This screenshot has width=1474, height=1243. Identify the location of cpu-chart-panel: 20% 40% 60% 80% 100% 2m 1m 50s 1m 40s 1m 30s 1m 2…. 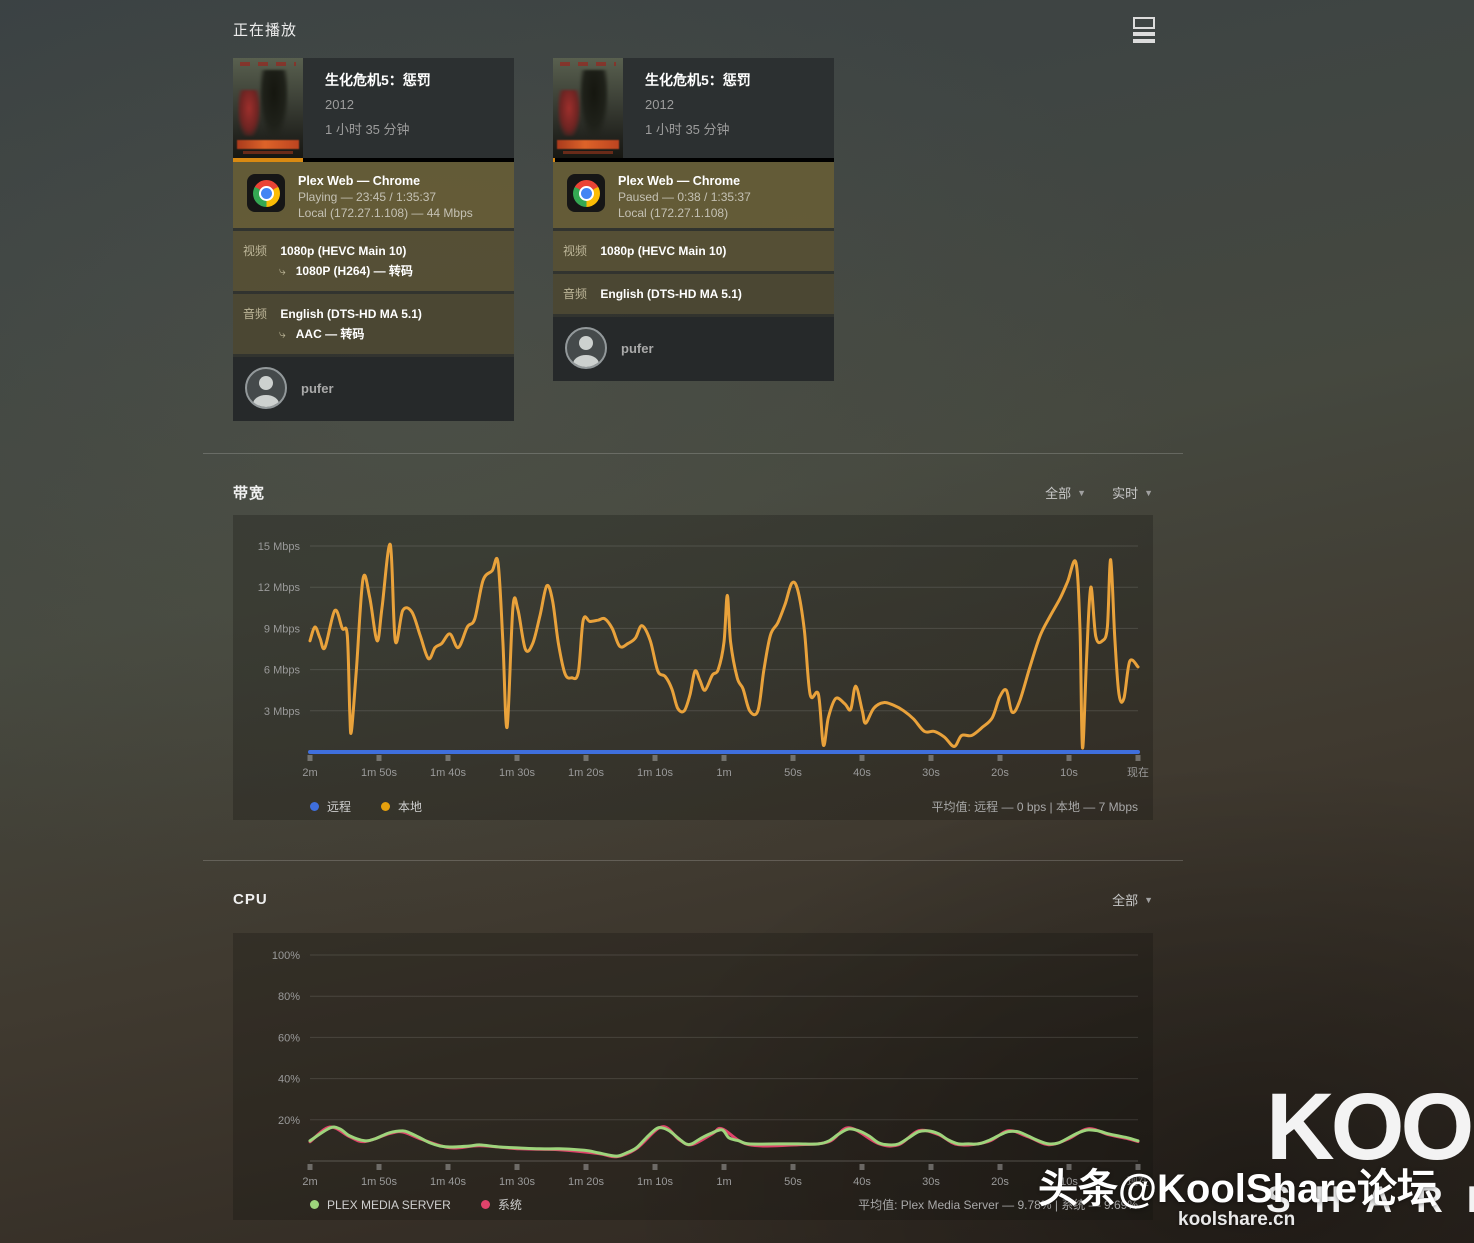
(693, 1076).